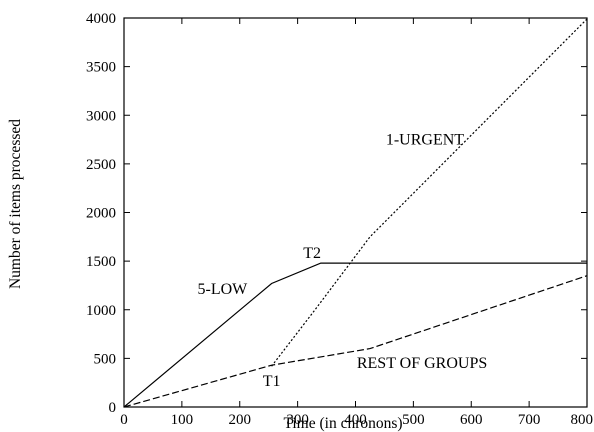  What do you see at coordinates (240, 420) in the screenshot?
I see `x-tick-label: 200` at bounding box center [240, 420].